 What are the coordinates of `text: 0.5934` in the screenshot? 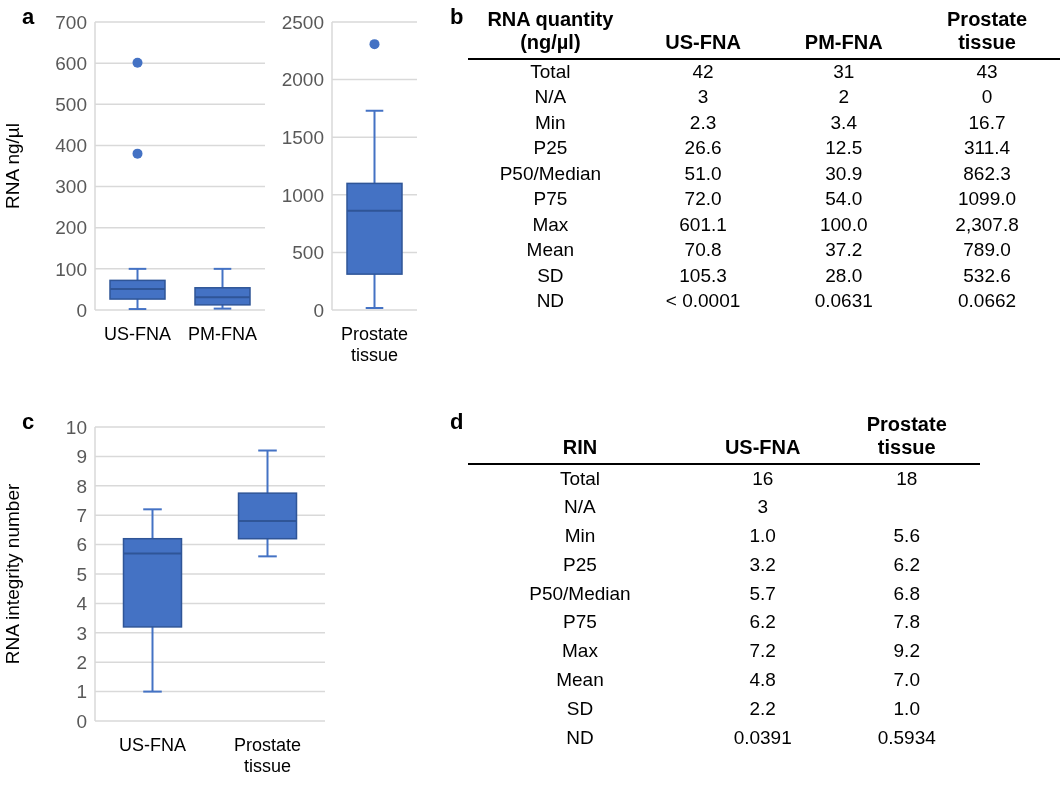 It's located at (906, 737).